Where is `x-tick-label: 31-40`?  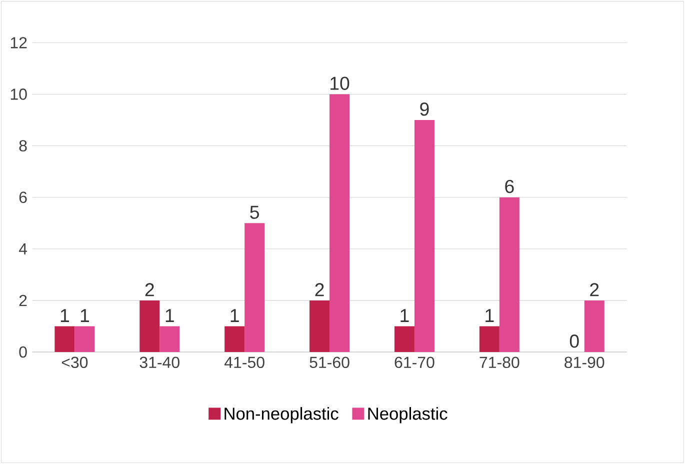 x-tick-label: 31-40 is located at coordinates (160, 362).